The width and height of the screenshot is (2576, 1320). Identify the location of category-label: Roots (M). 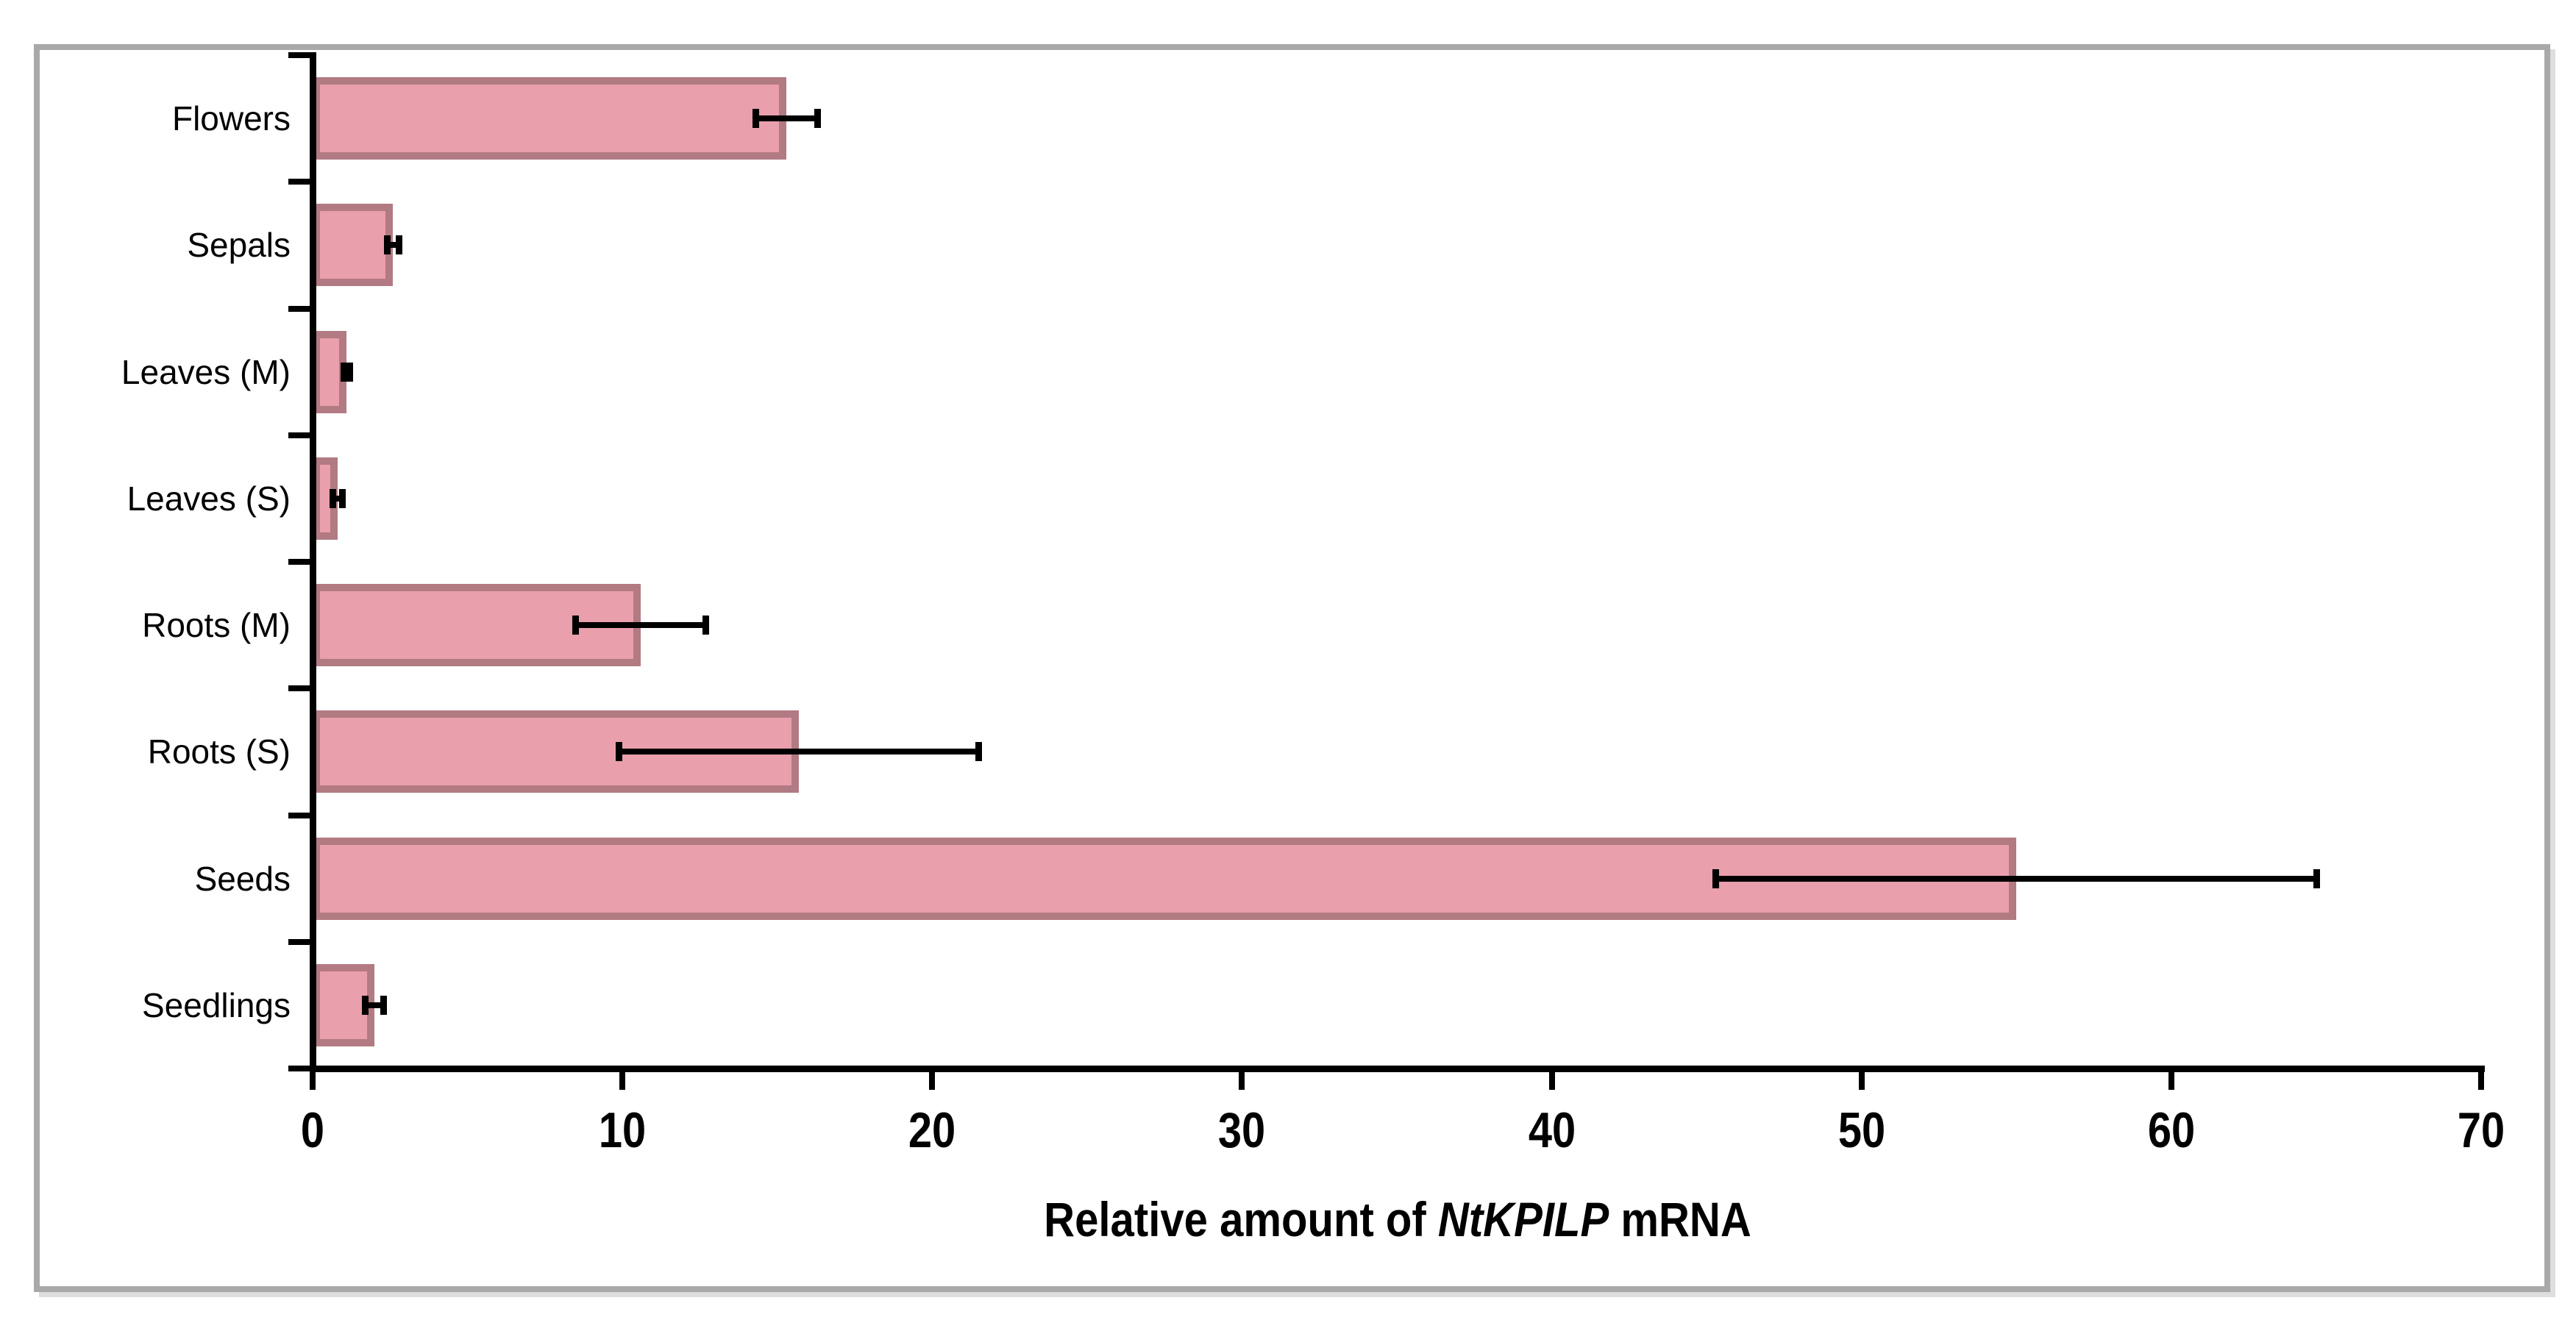
(216, 625).